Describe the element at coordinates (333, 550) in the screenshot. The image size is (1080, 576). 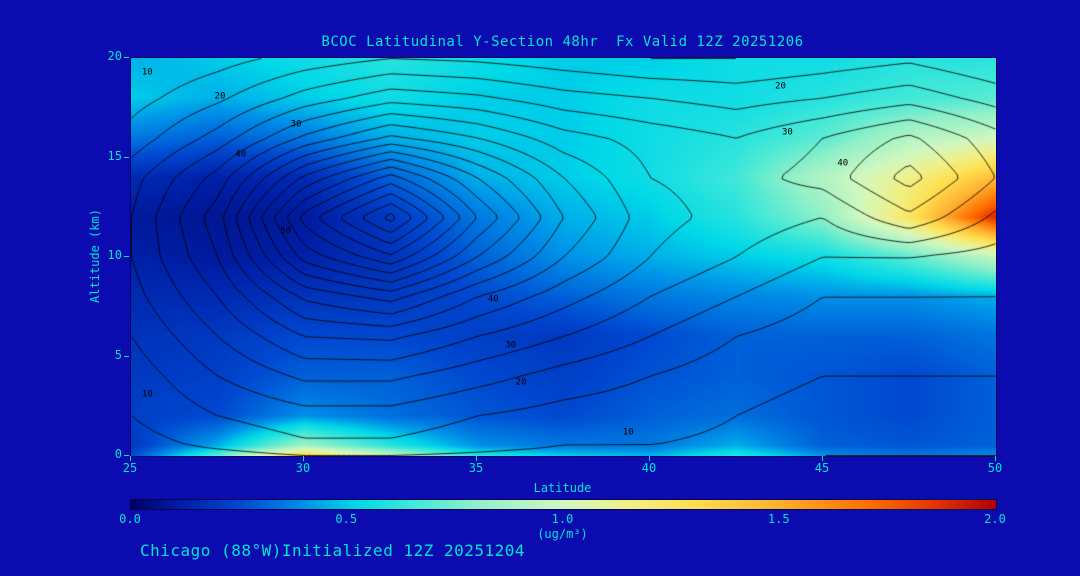
I see `footer-init-text: Chicago (88°W)Initialized 12Z 20251204` at that location.